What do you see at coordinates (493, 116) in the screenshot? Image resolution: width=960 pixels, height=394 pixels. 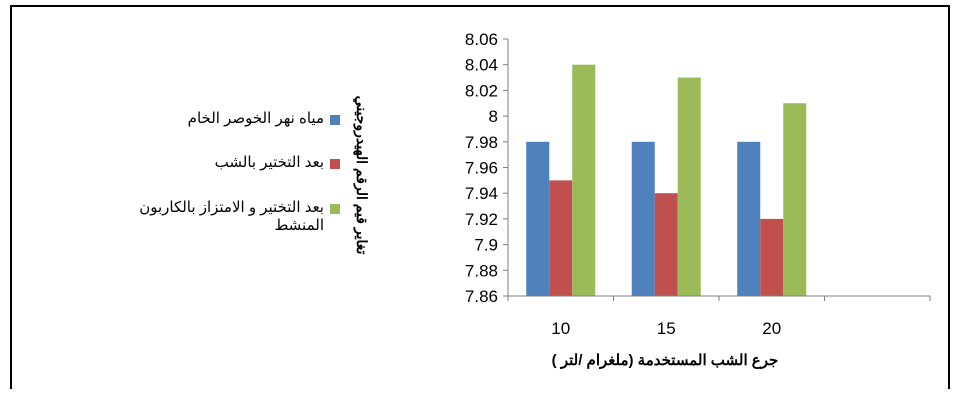 I see `y-tick-label: 8` at bounding box center [493, 116].